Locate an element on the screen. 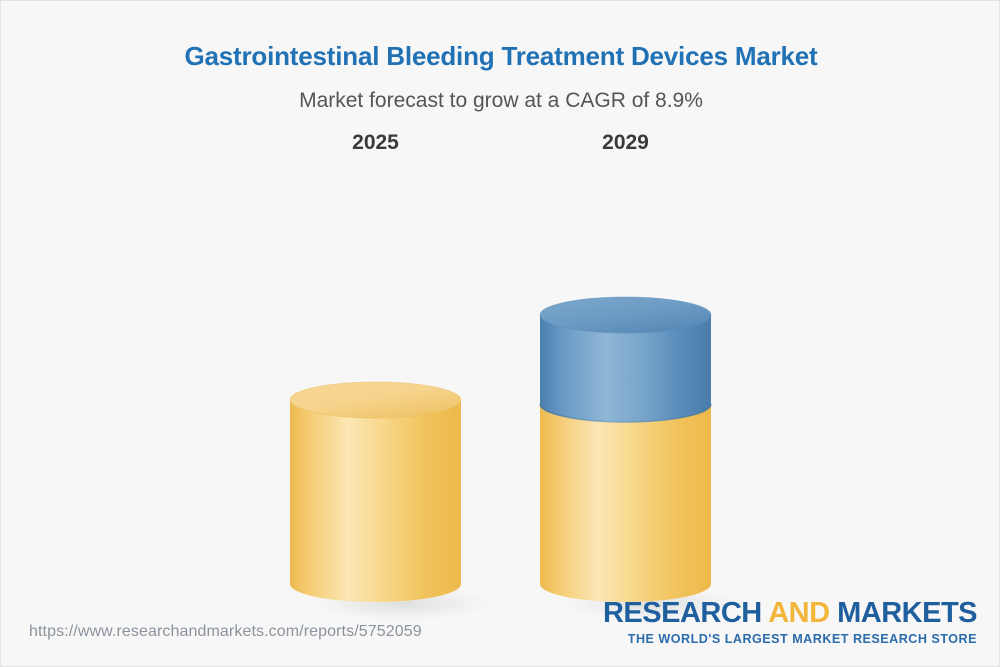  cylinder-2029-top is located at coordinates (625, 315).